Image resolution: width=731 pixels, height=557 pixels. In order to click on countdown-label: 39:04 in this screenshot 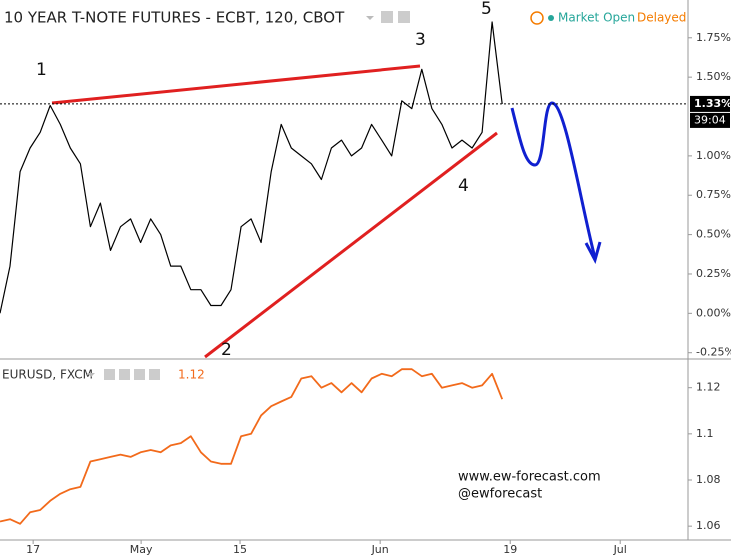, I will do `click(710, 119)`.